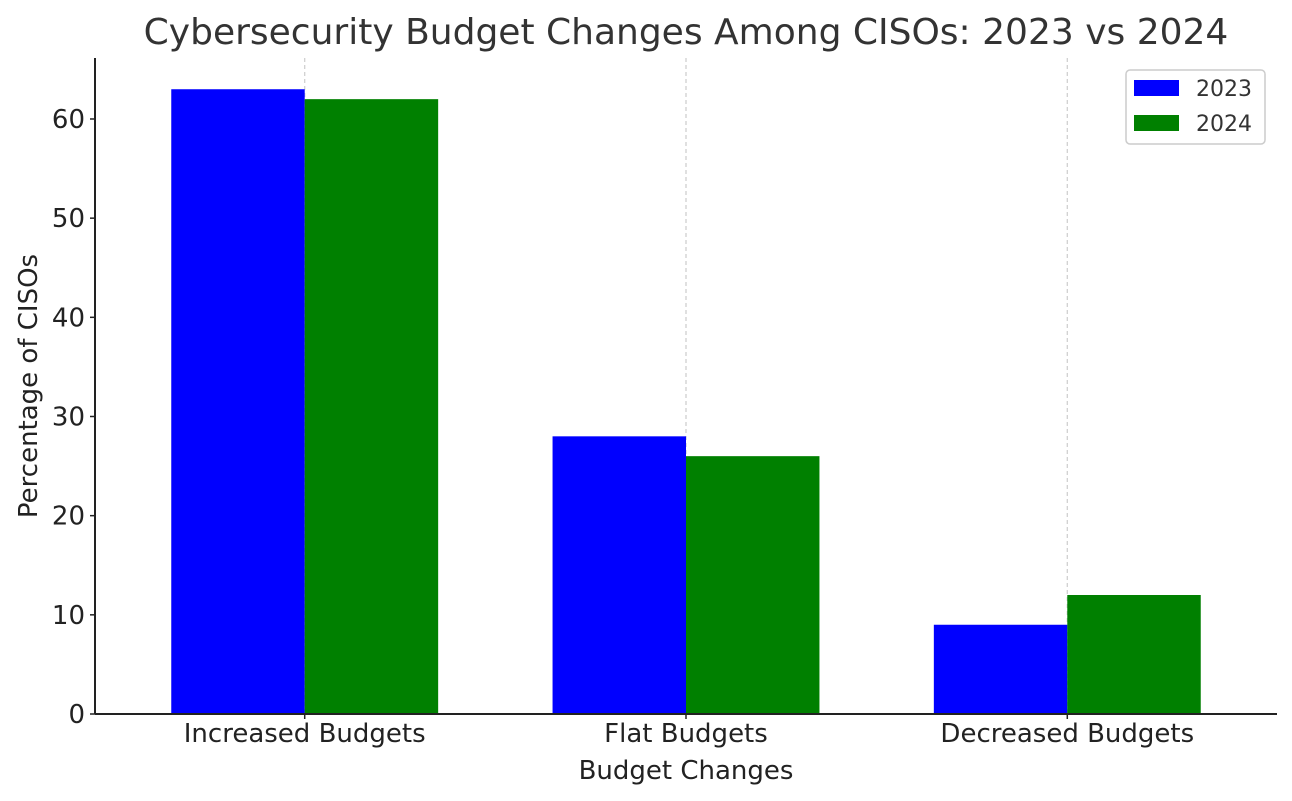 The width and height of the screenshot is (1292, 801). I want to click on y-tick-label-4: 40, so click(68, 318).